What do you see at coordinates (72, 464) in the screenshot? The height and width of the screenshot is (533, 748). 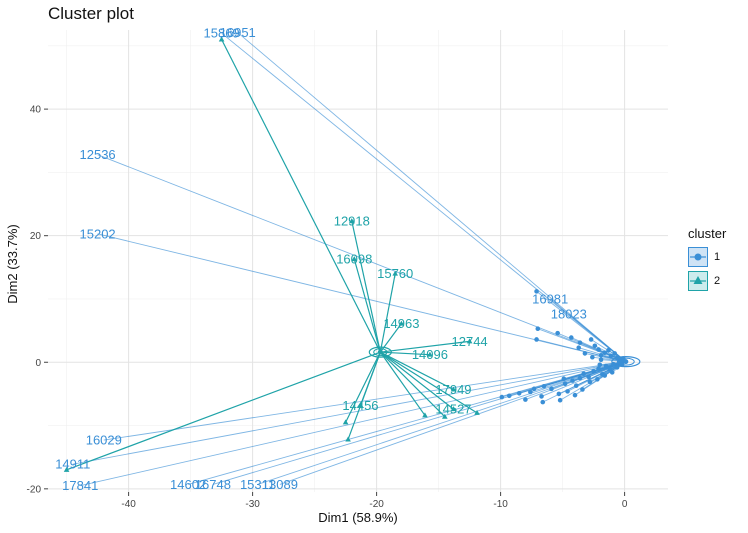 I see `point-label: 14911` at bounding box center [72, 464].